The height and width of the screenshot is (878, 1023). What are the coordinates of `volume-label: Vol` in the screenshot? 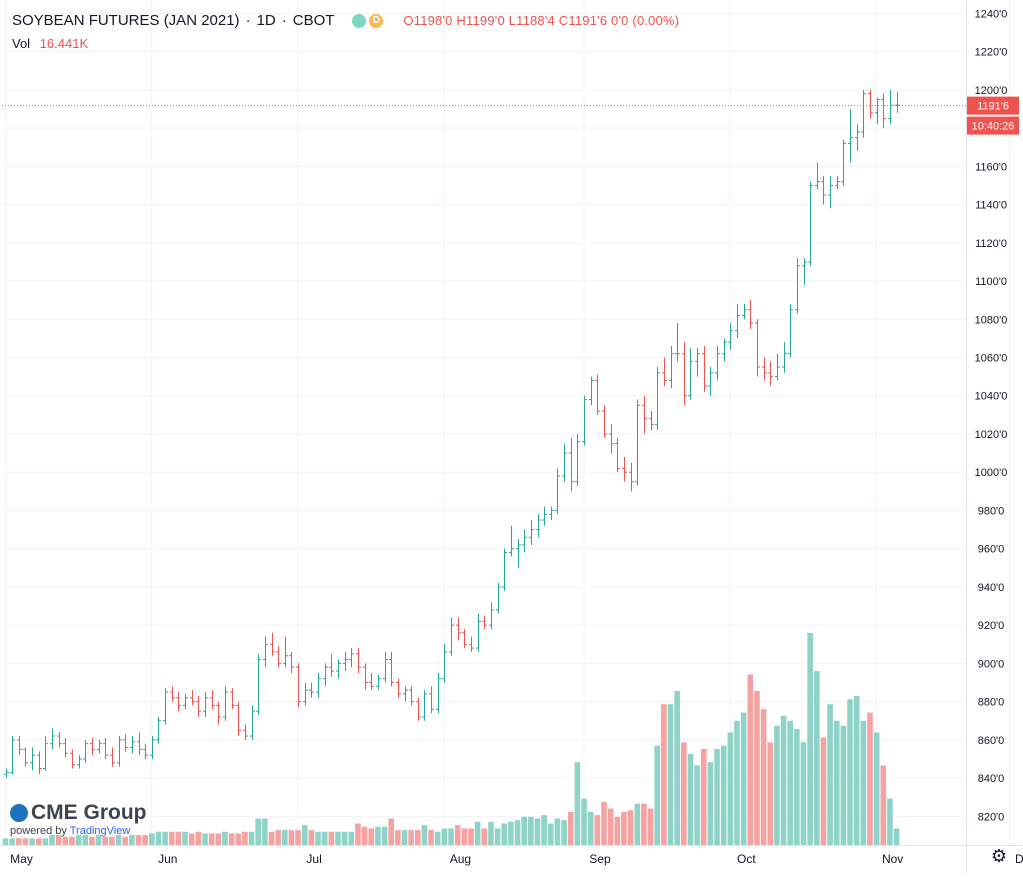 It's located at (21, 43).